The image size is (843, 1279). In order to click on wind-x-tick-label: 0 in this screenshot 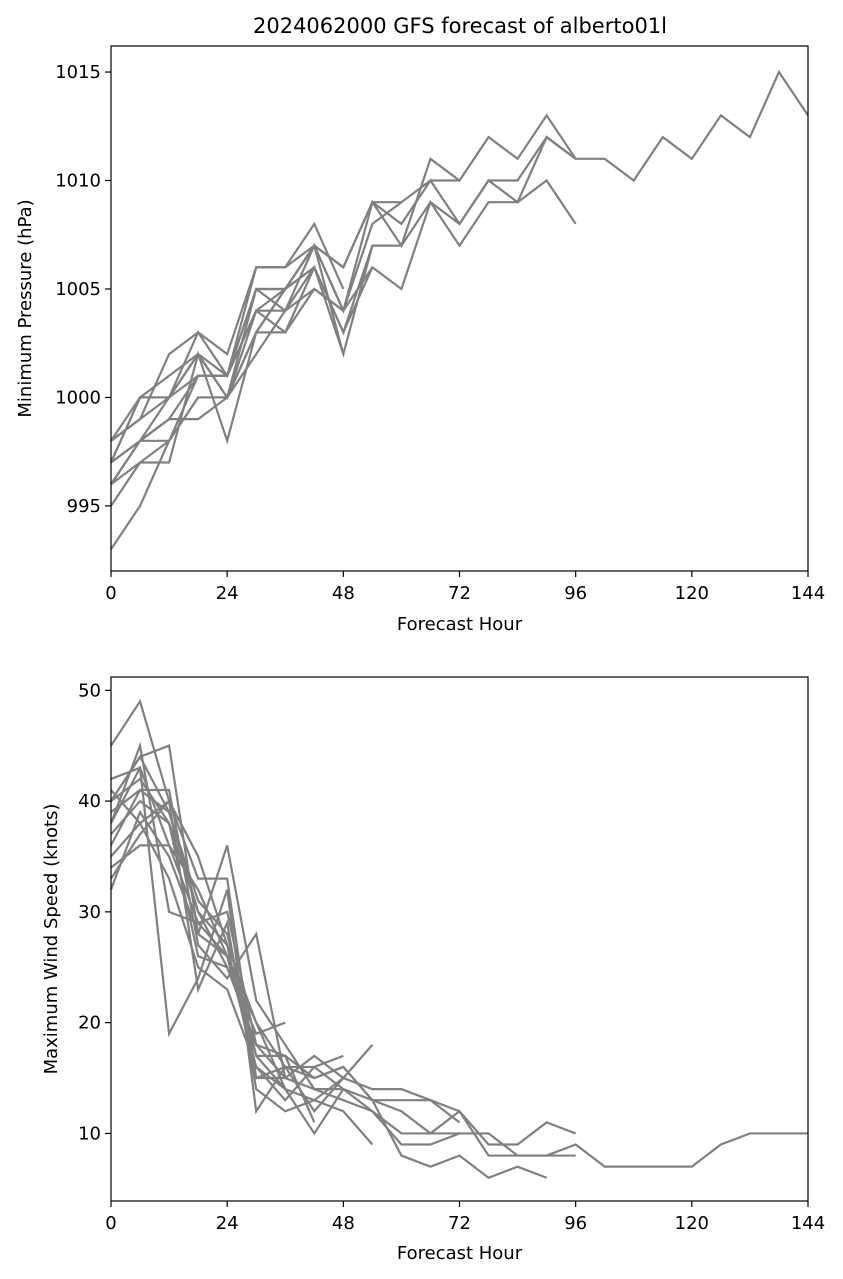, I will do `click(110, 1223)`.